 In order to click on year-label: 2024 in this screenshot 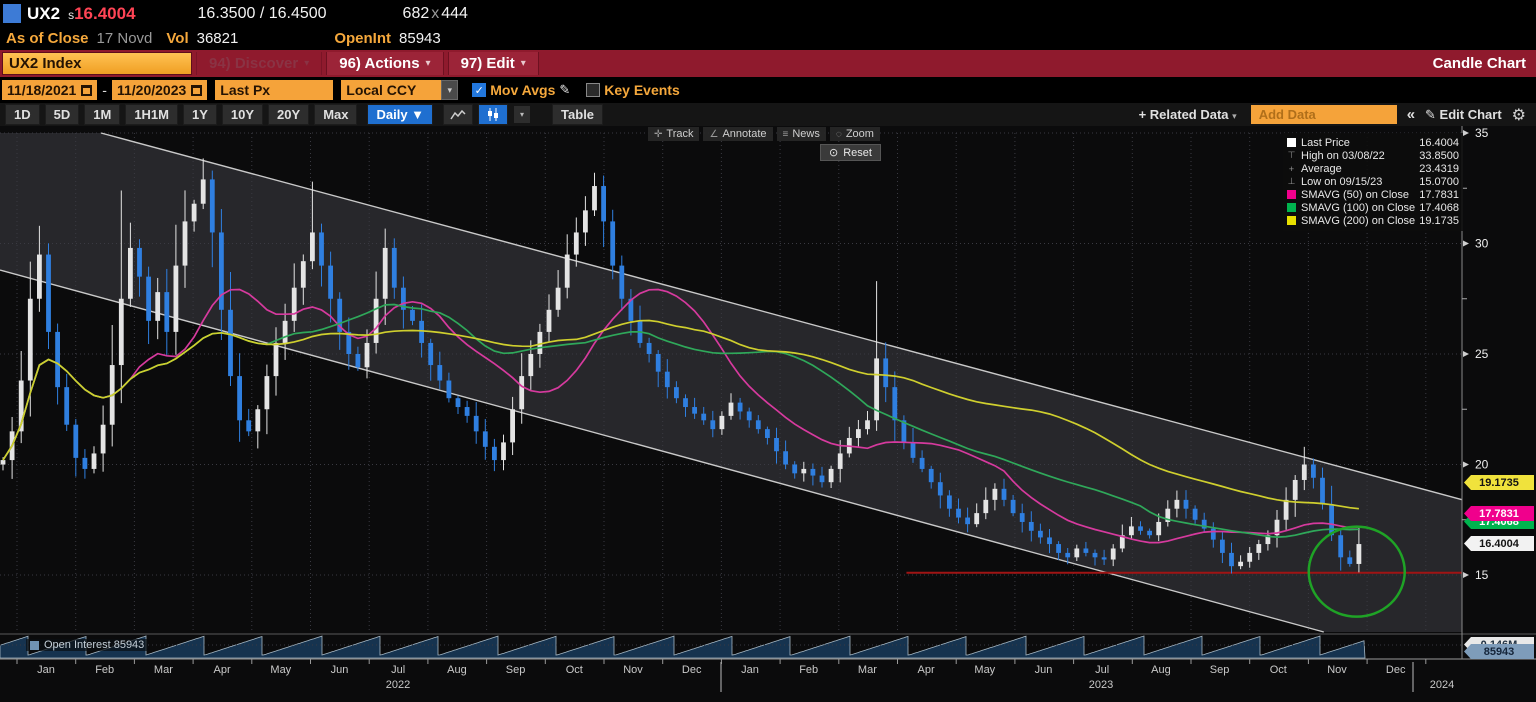, I will do `click(1442, 685)`.